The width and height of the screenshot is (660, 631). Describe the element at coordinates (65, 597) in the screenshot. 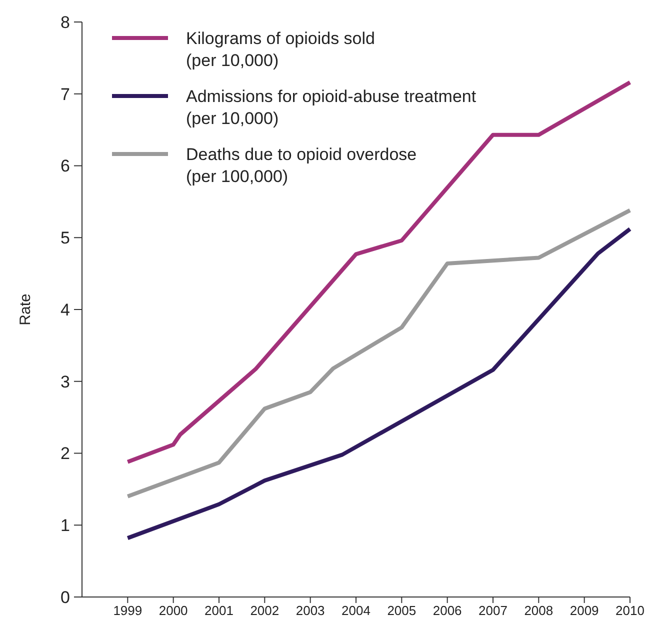

I see `y-tick-label: 0` at that location.